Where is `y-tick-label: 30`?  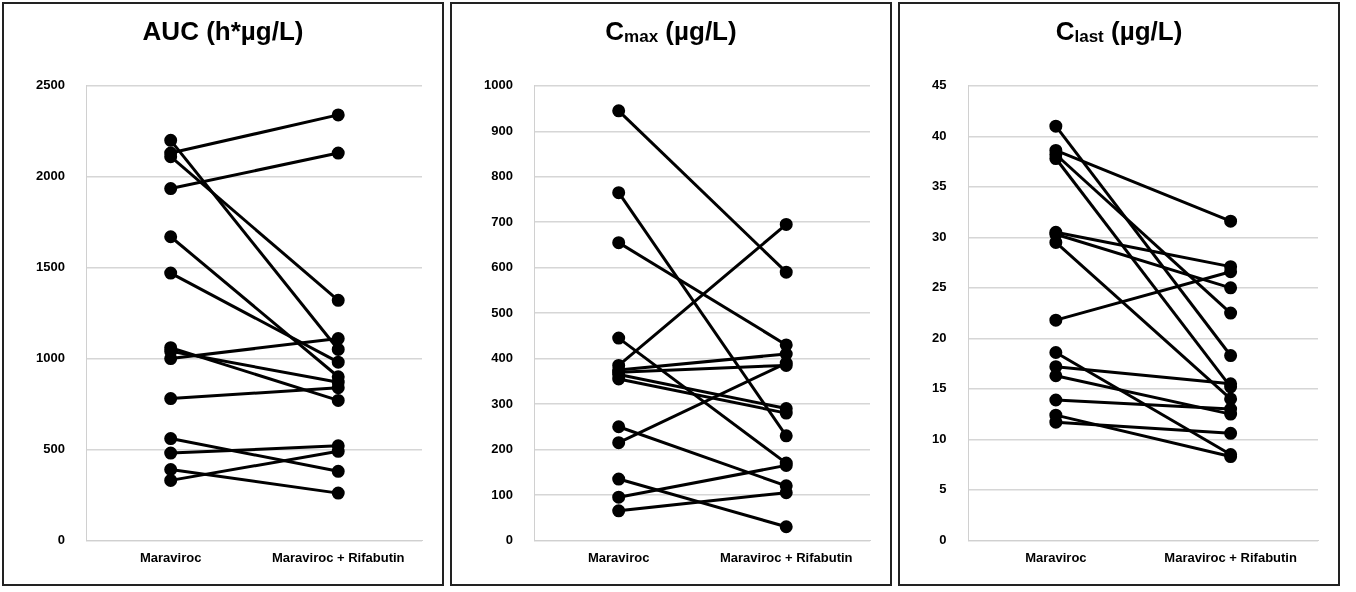 y-tick-label: 30 is located at coordinates (939, 236).